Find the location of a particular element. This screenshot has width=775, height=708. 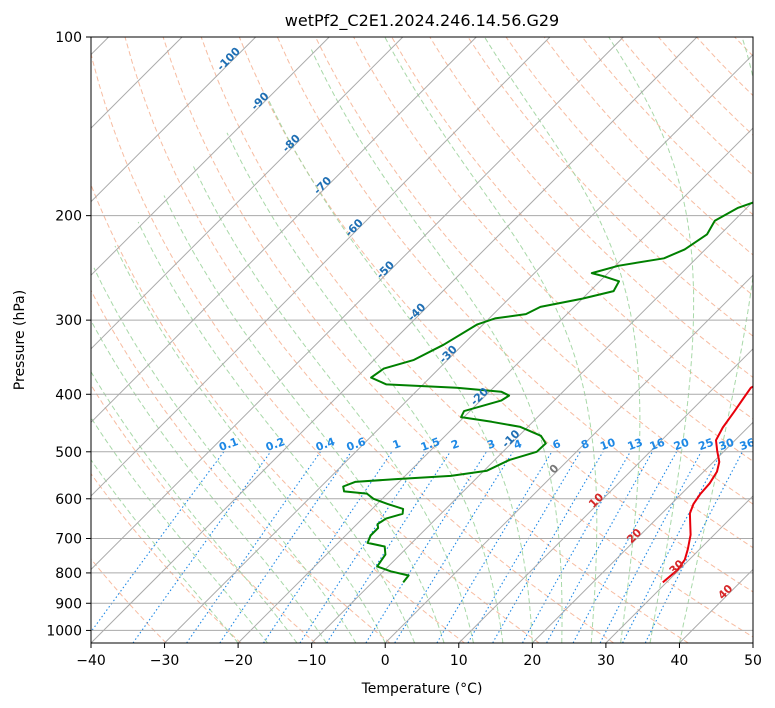

mixing-ratio-label: 1 is located at coordinates (397, 444).